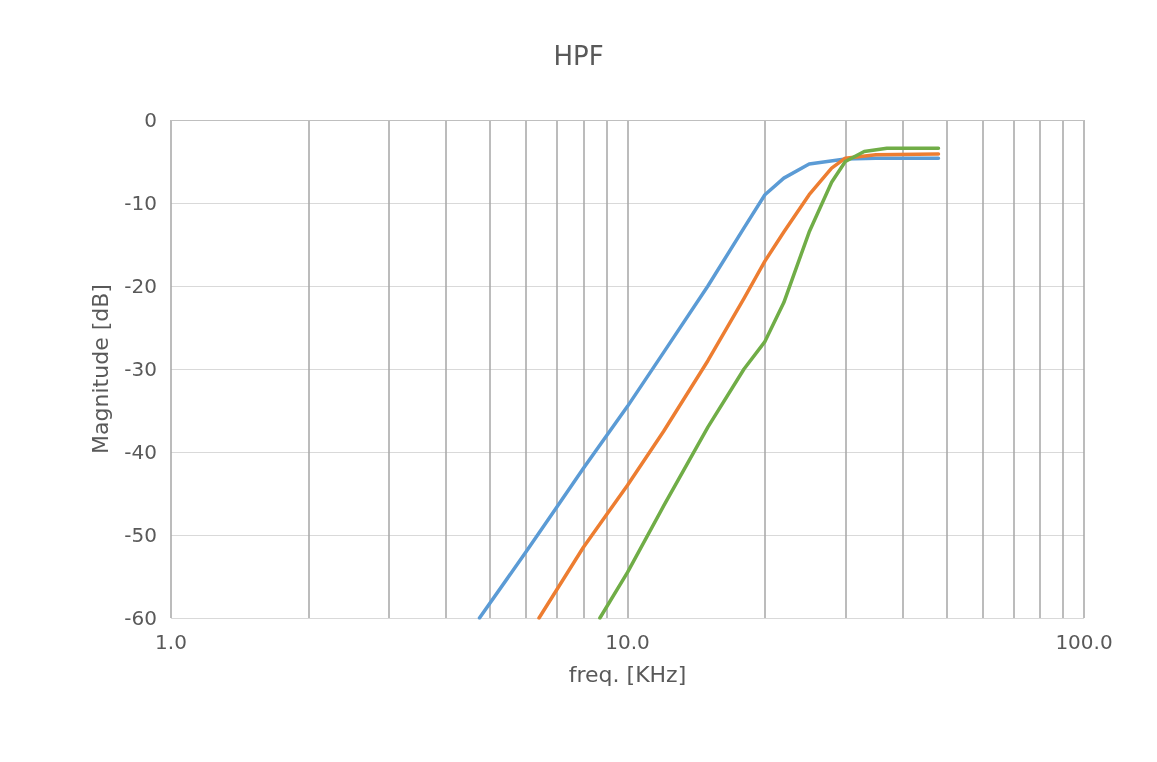  What do you see at coordinates (100, 369) in the screenshot?
I see `y-axis-title: Magnitude [dB]` at bounding box center [100, 369].